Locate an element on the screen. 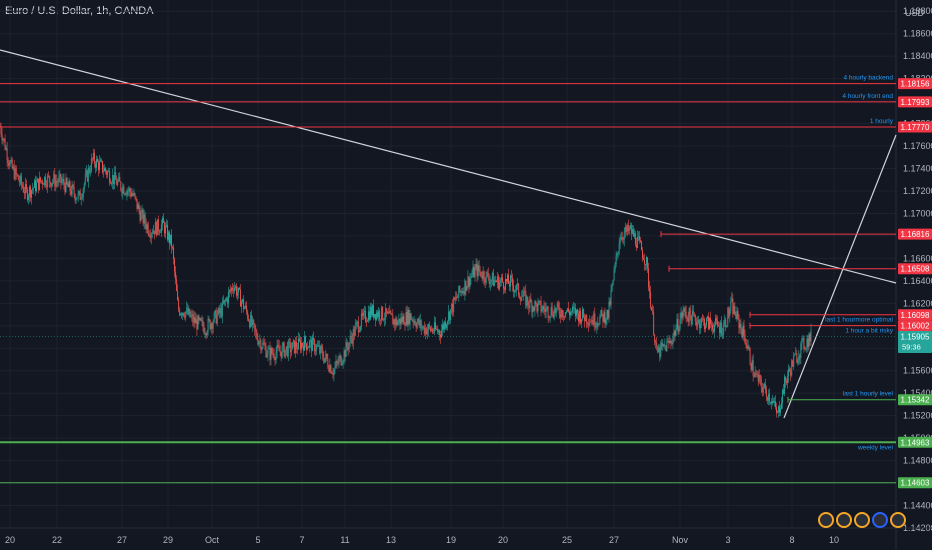 Image resolution: width=932 pixels, height=550 pixels. price-tag-label: 1.17770 is located at coordinates (915, 127).